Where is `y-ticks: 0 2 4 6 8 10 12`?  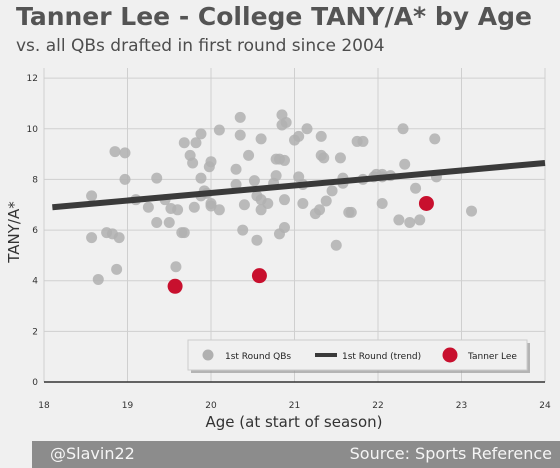
y-ticks: 0 2 4 6 8 10 12 is located at coordinates (33, 231).